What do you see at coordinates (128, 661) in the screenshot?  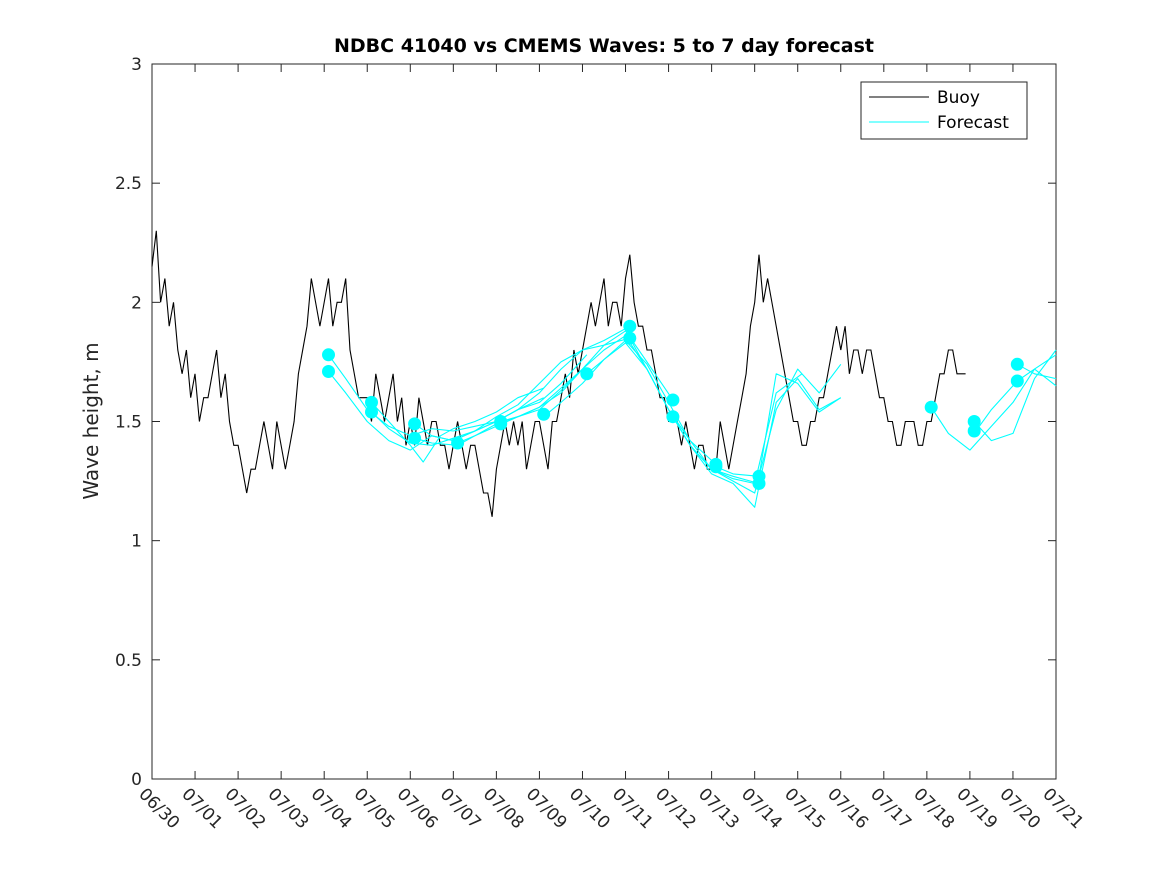 I see `y-tick-label: 0.5` at bounding box center [128, 661].